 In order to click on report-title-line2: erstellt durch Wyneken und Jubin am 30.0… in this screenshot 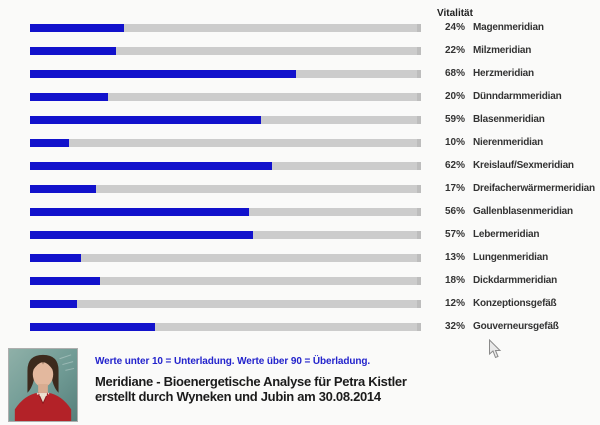, I will do `click(238, 396)`.